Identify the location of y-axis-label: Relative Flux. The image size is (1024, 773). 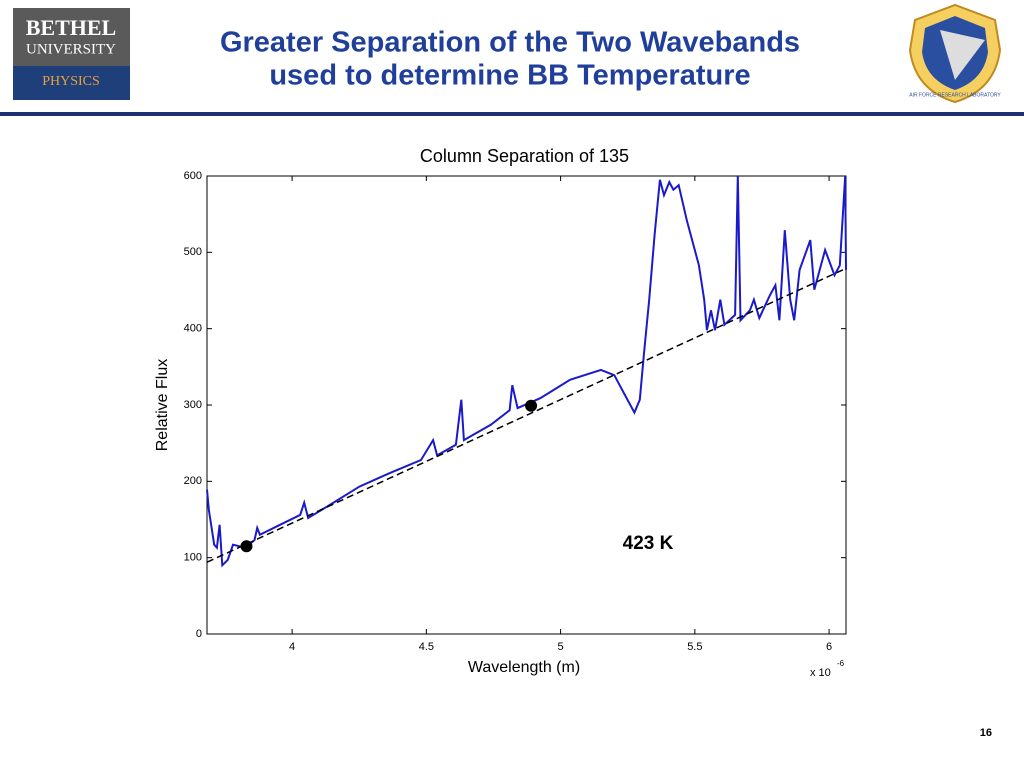
(162, 405).